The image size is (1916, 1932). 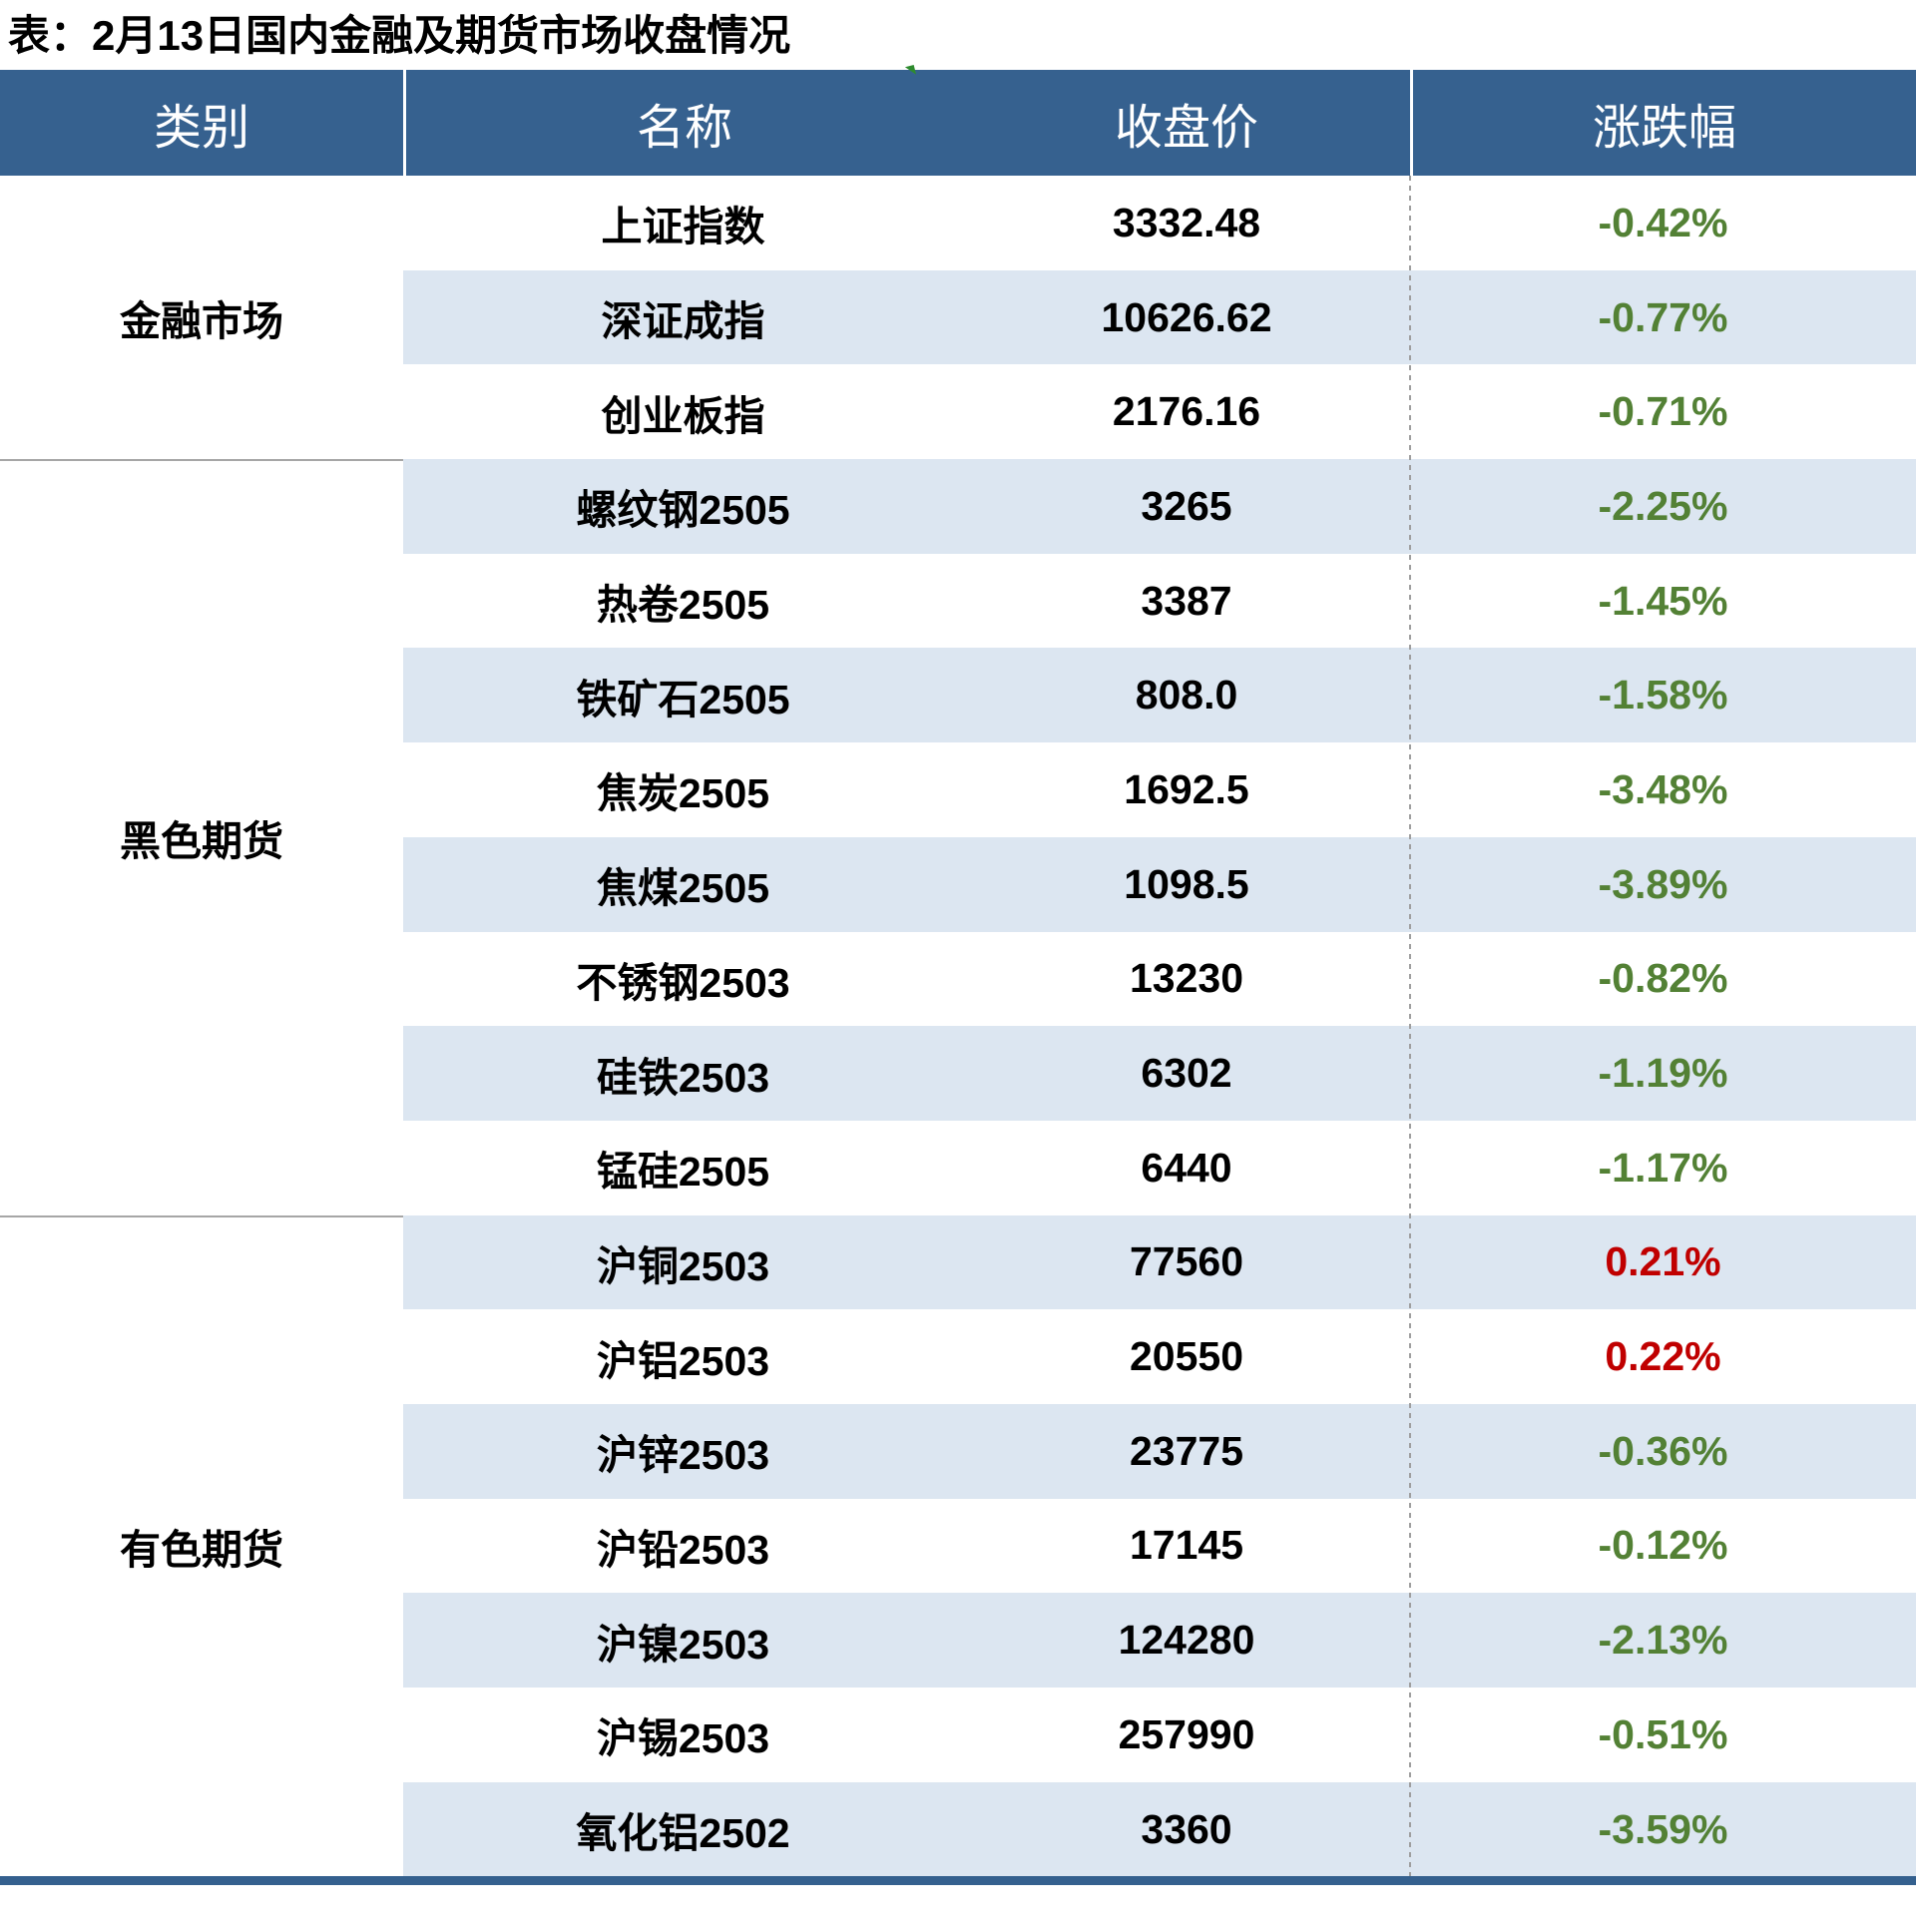 I want to click on change-percent-cell: -2.25%, so click(x=1663, y=506).